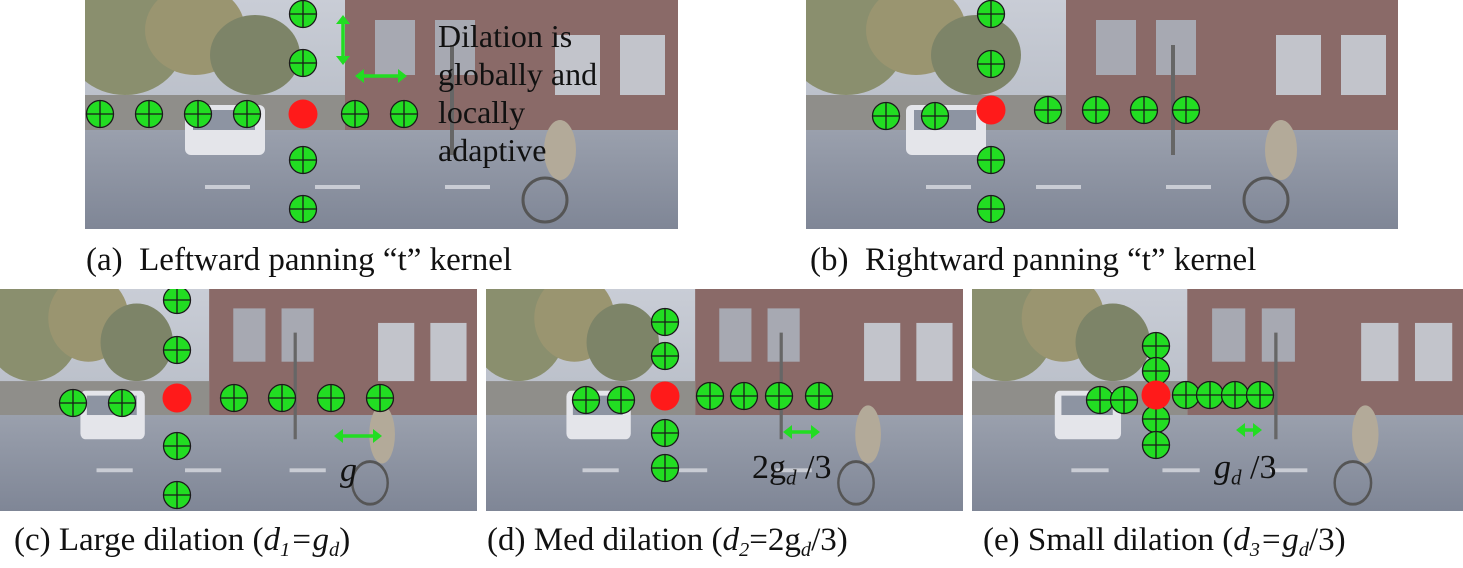 This screenshot has height=568, width=1463. I want to click on dilation-label: g, so click(348, 471).